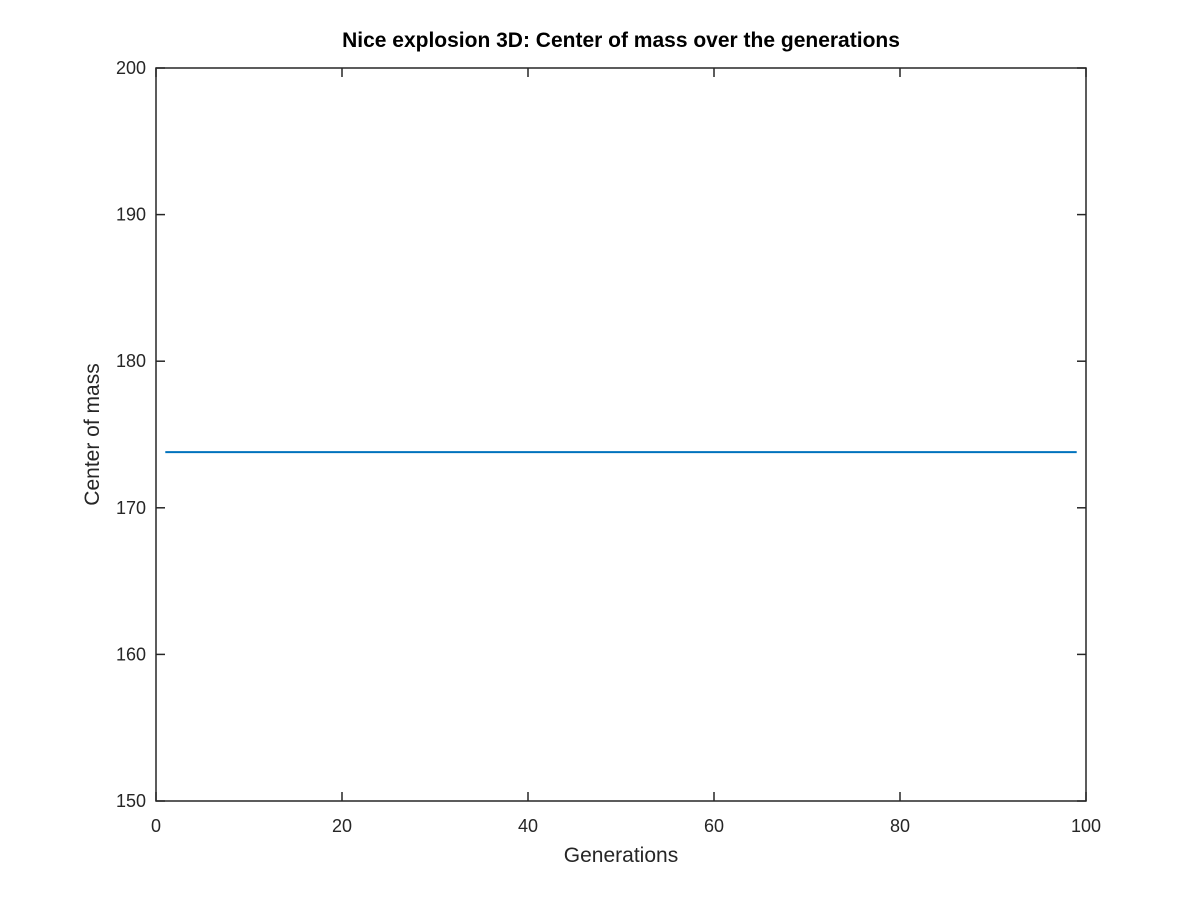  What do you see at coordinates (131, 215) in the screenshot?
I see `y-tick-label: 190` at bounding box center [131, 215].